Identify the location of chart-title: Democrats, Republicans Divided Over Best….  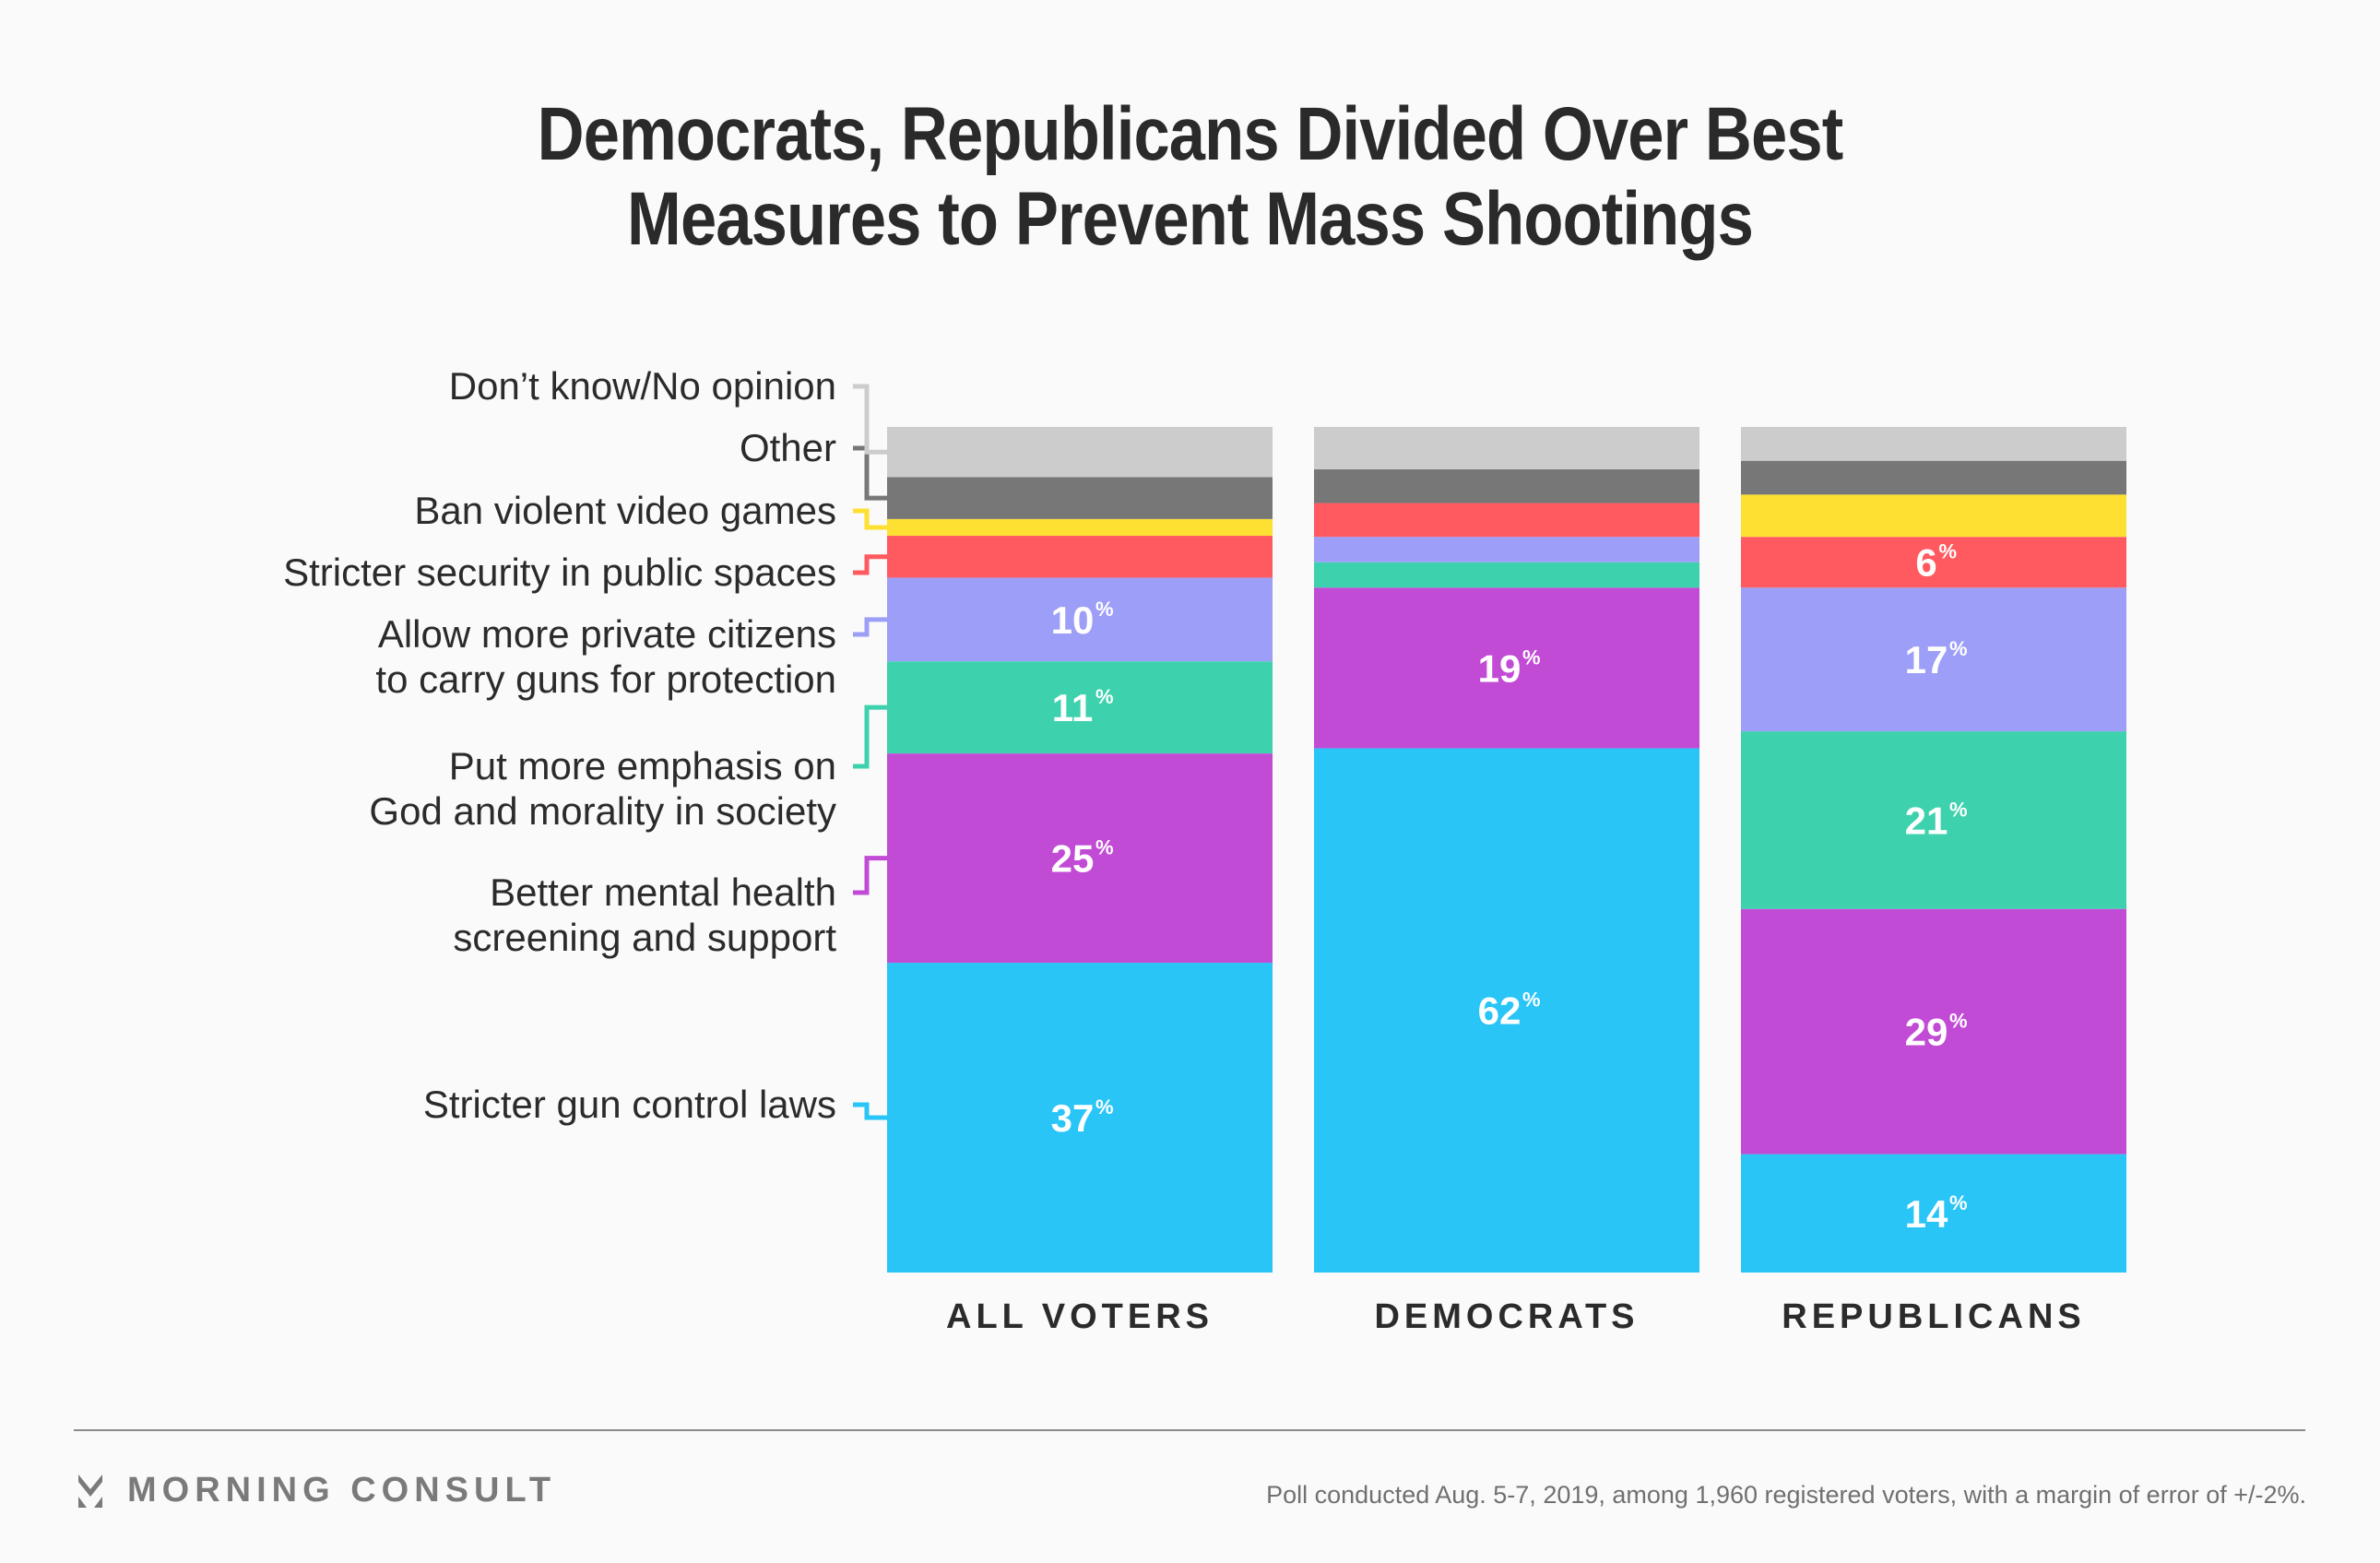
(1190, 177).